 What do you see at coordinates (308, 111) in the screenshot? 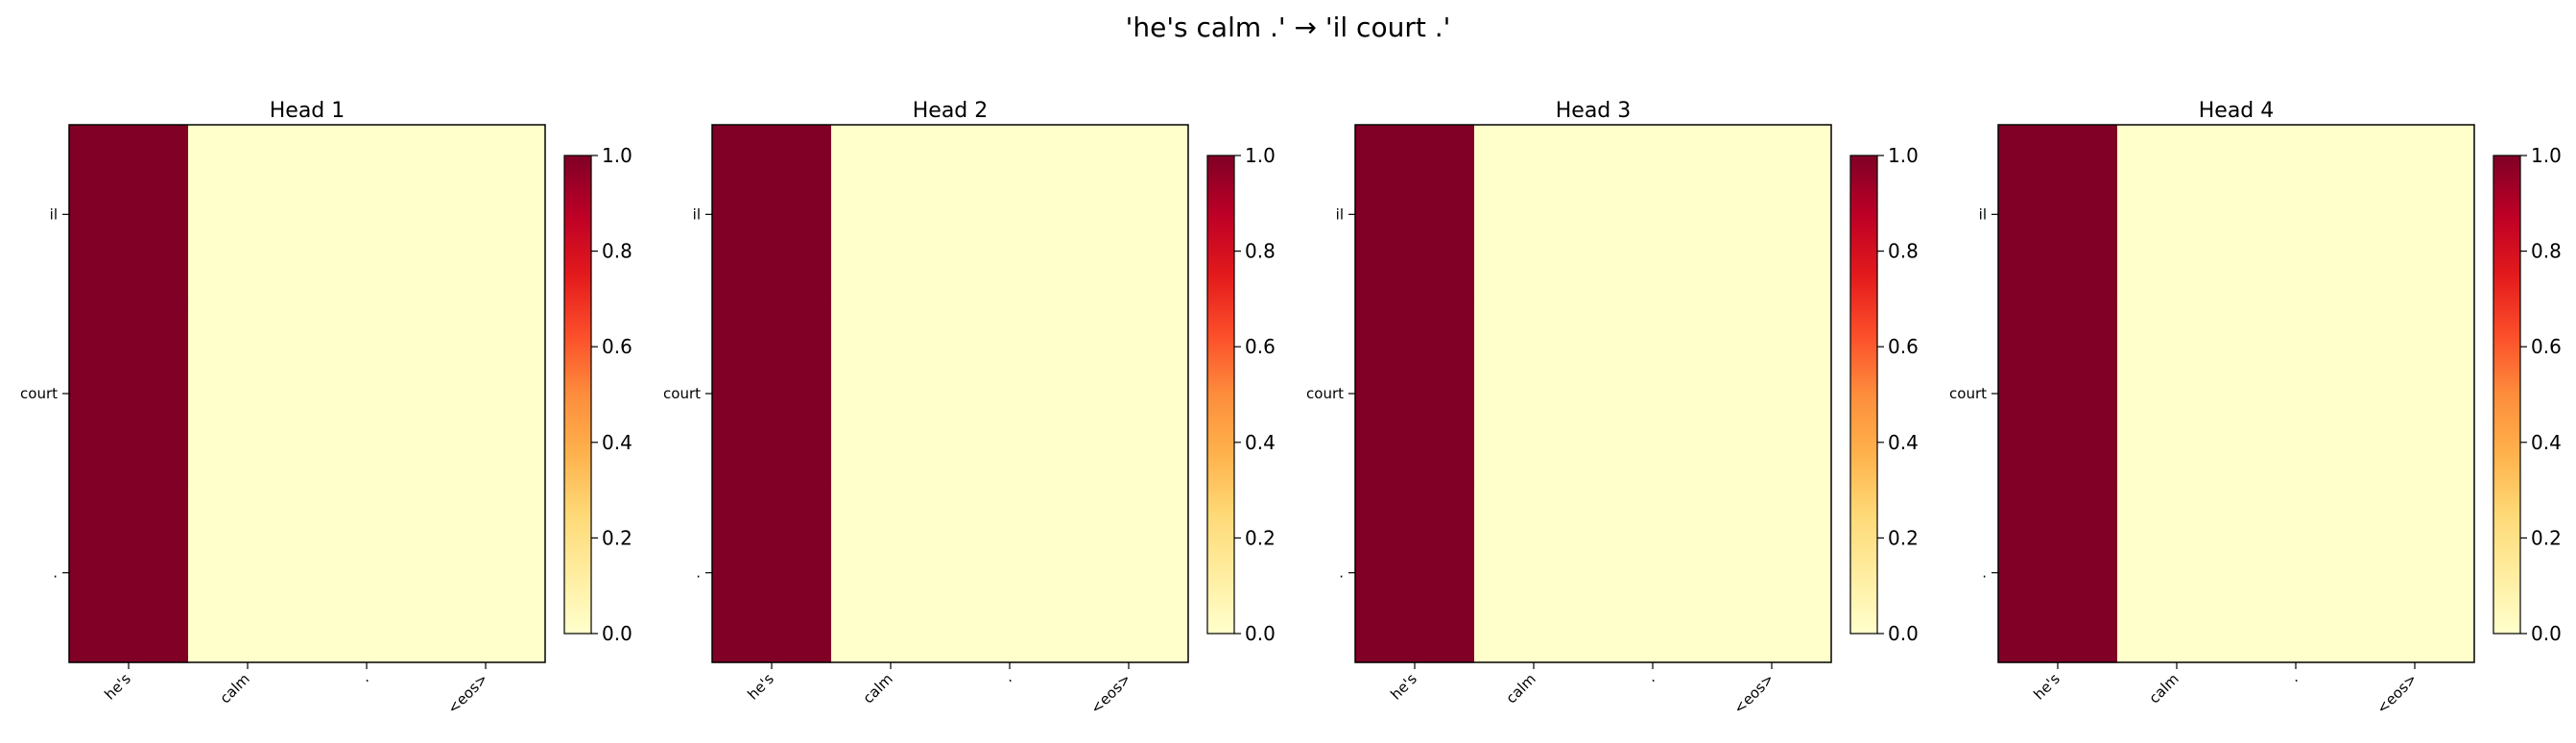
I see `panel-title: Head 1` at bounding box center [308, 111].